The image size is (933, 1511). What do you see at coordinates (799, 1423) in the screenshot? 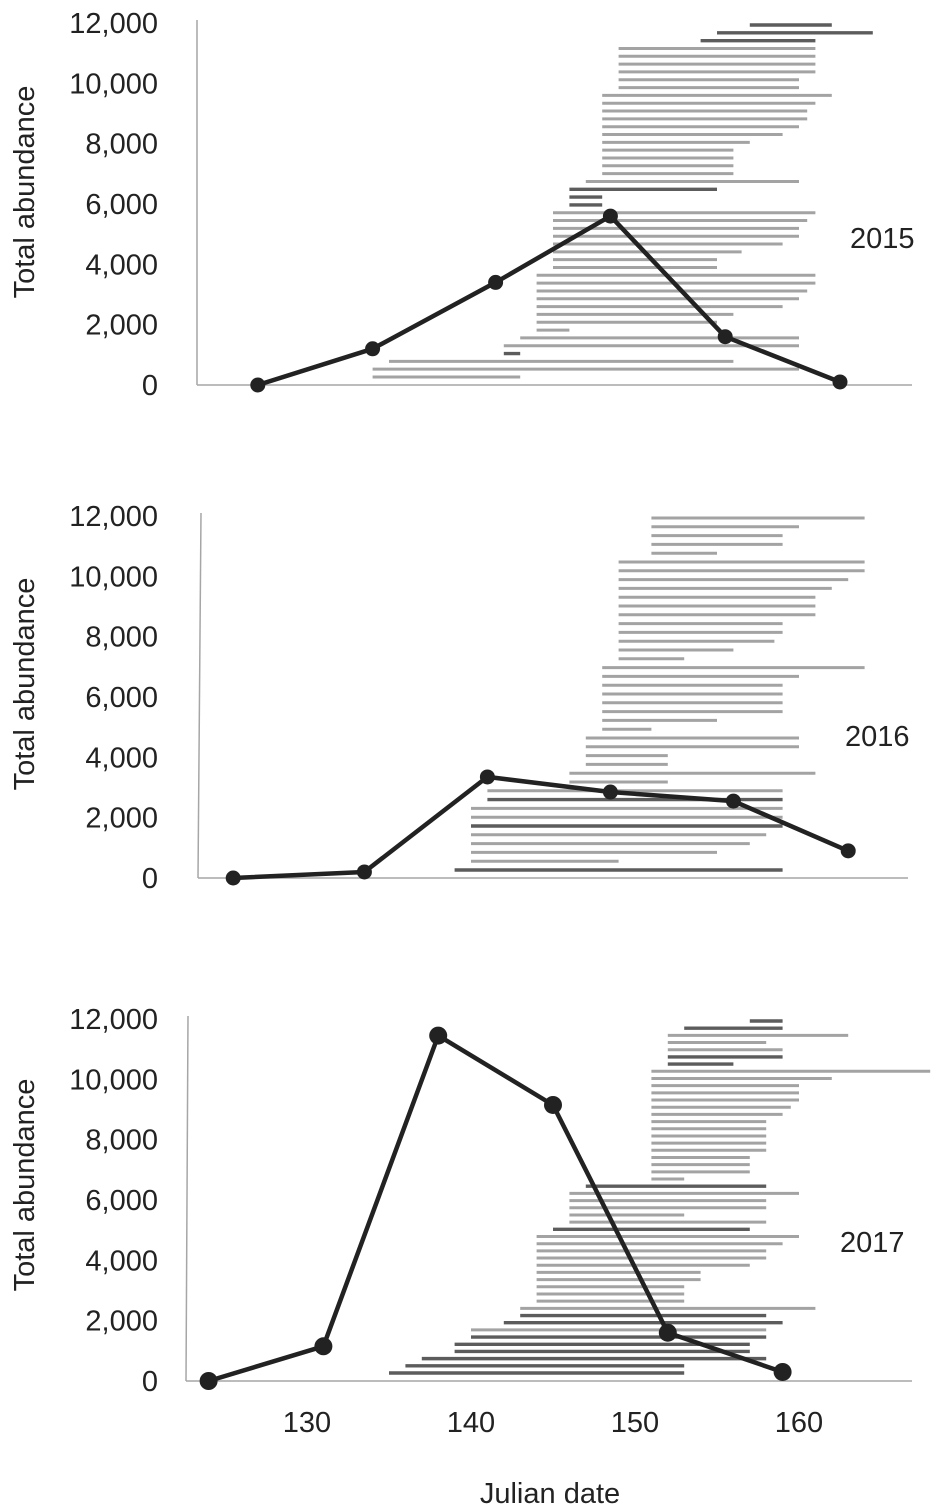
I see `x-tick-label: 160` at bounding box center [799, 1423].